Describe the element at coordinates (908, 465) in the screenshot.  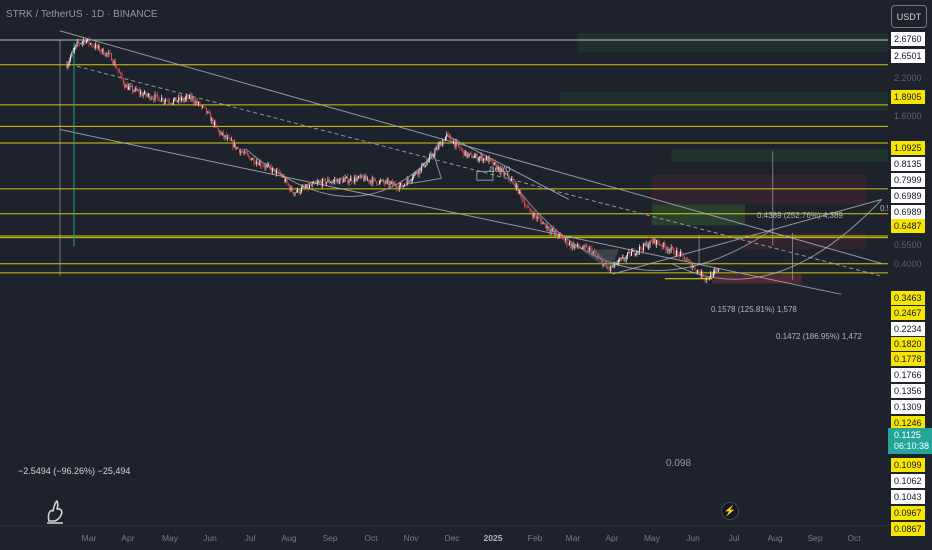
I see `price-label: 0.1099` at that location.